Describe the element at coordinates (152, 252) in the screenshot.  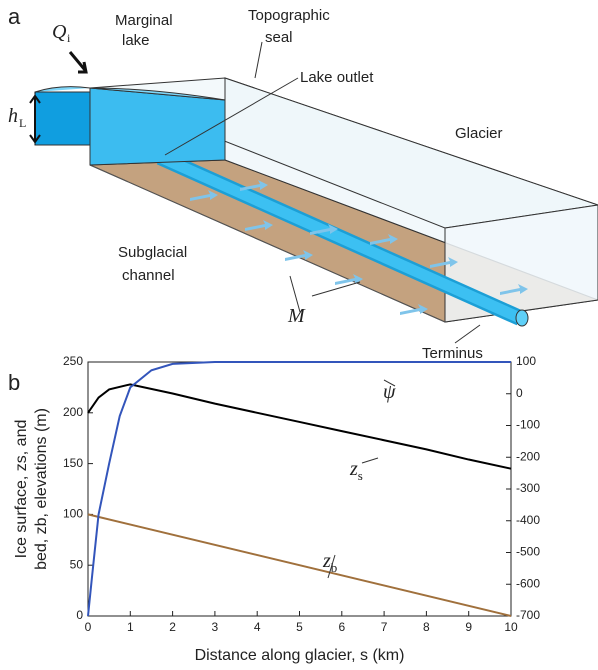
I see `label: Subglacial` at that location.